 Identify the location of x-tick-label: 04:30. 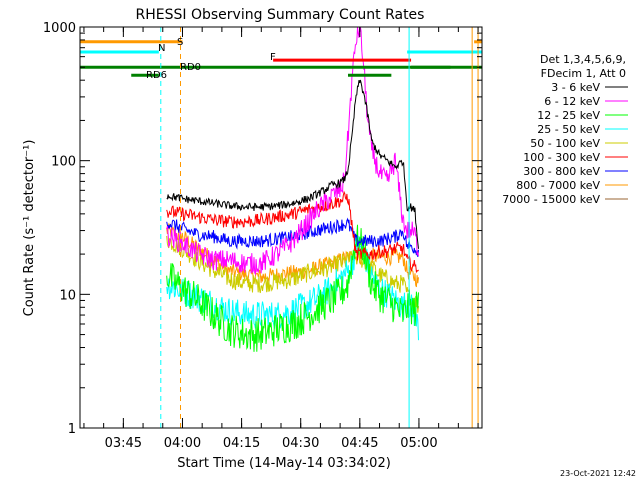
(300, 443).